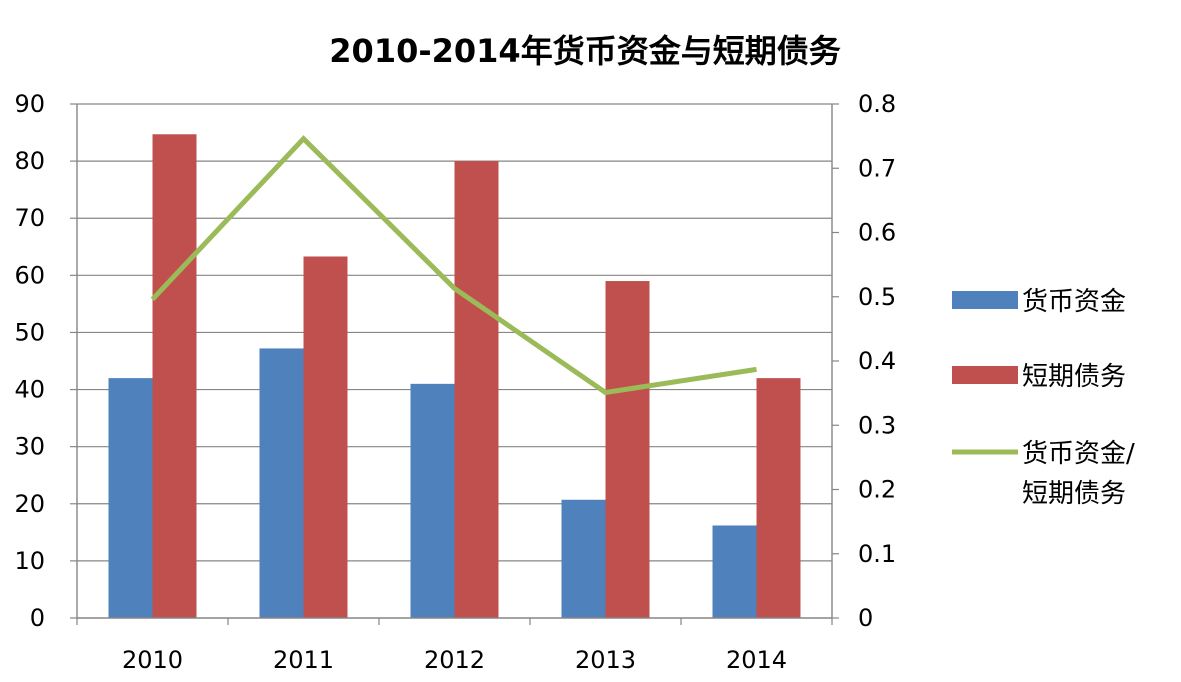 This screenshot has height=682, width=1181. I want to click on x-tick-label: 2010, so click(152, 660).